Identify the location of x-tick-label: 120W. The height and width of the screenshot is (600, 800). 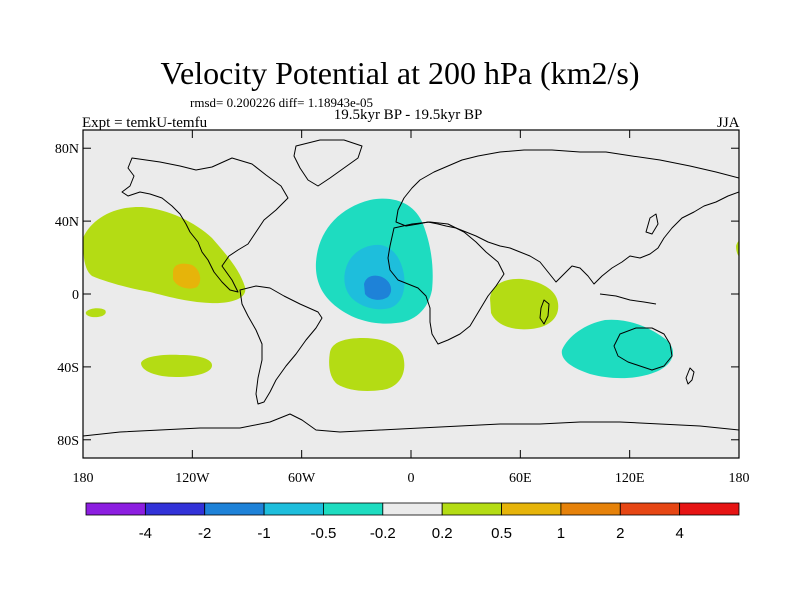
(192, 478).